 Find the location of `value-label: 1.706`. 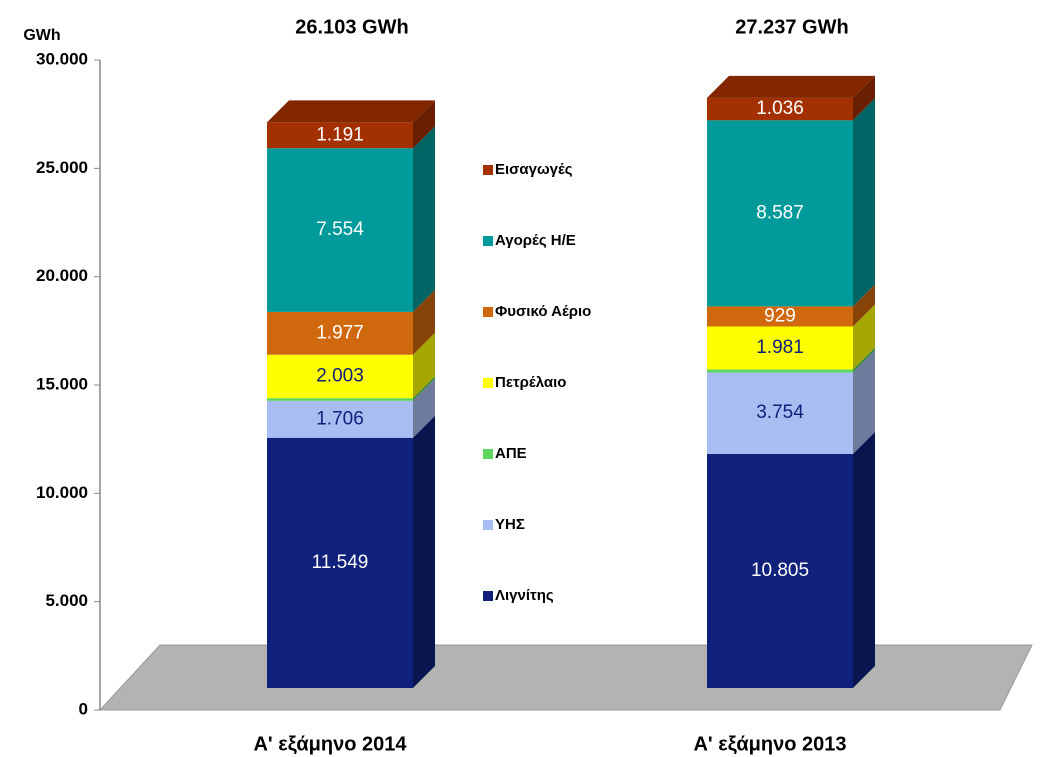

value-label: 1.706 is located at coordinates (340, 418).